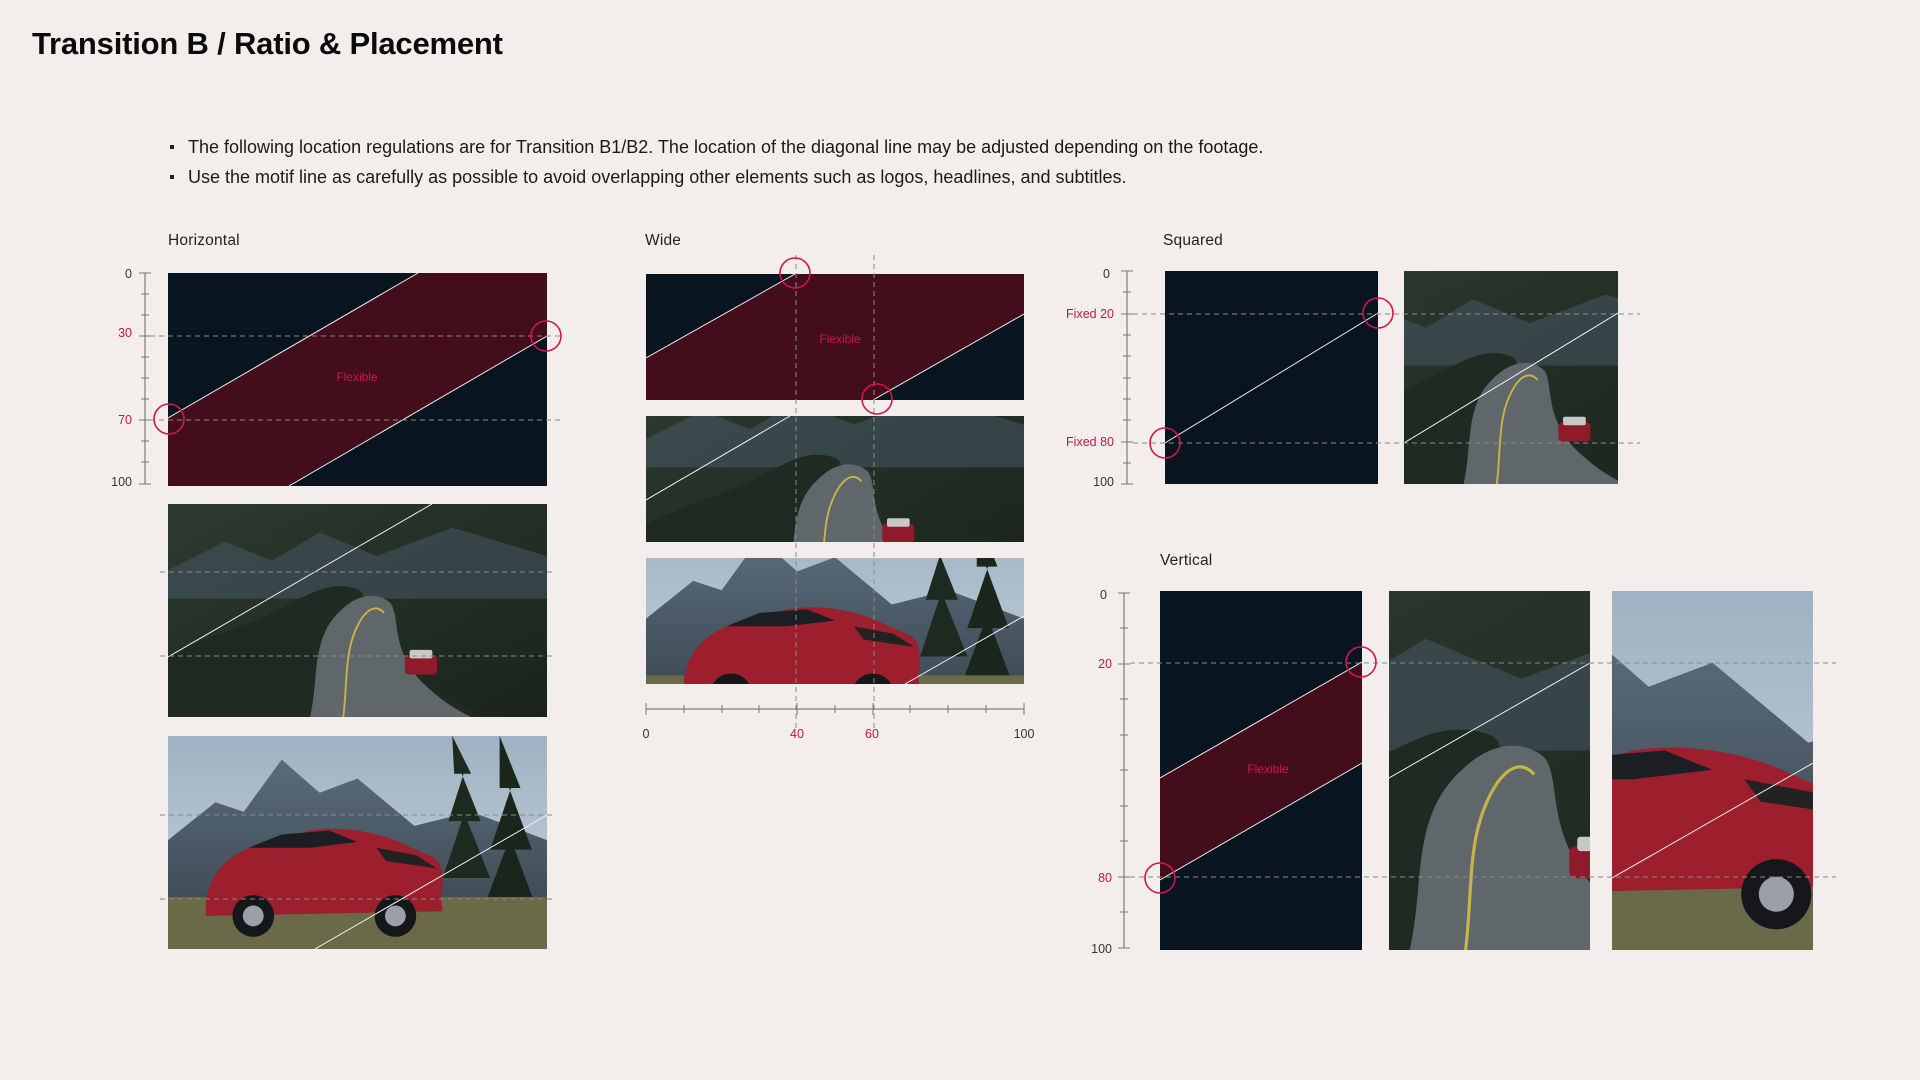 This screenshot has height=1080, width=1920. What do you see at coordinates (1489, 770) in the screenshot?
I see `vertical-road-frame` at bounding box center [1489, 770].